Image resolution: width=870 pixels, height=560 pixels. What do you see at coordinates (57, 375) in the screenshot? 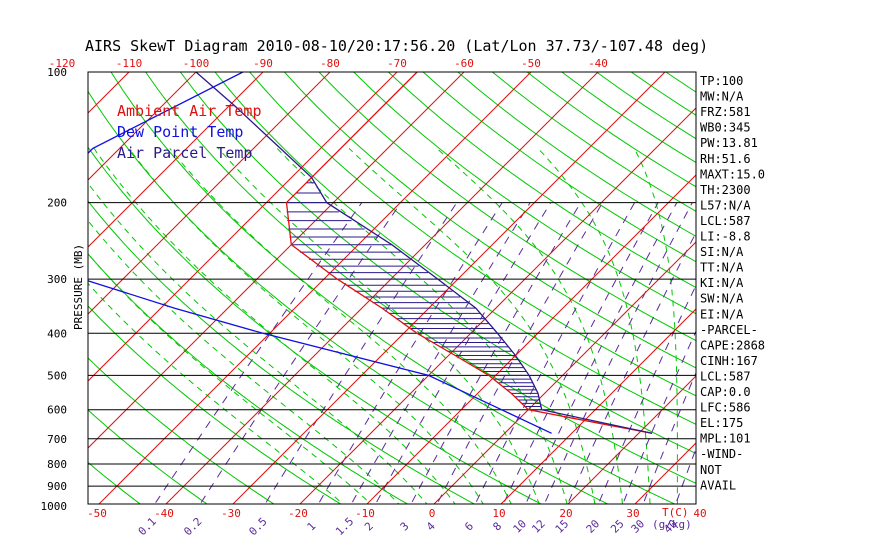
I see `pressure-tick-label: 500` at bounding box center [57, 375].